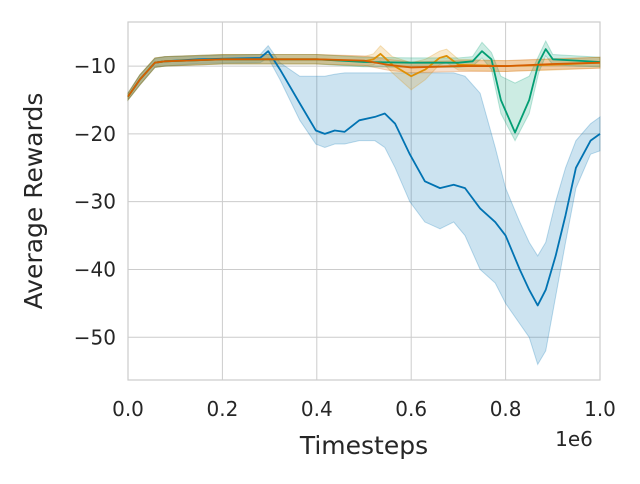 The height and width of the screenshot is (484, 640). What do you see at coordinates (33, 201) in the screenshot?
I see `y-axis-label: Average Rewards` at bounding box center [33, 201].